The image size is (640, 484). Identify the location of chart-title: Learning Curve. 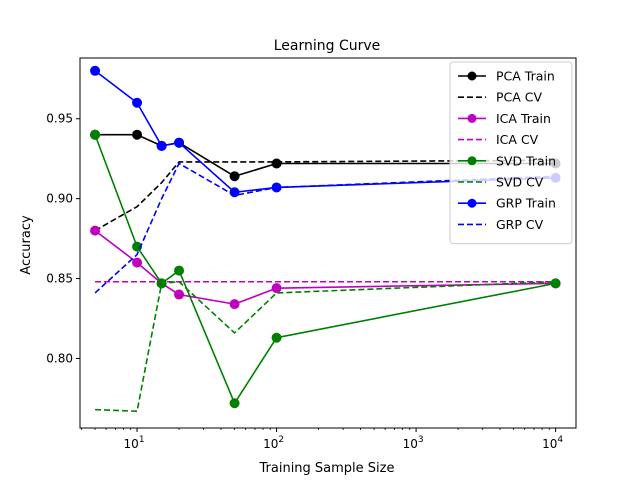
(327, 46).